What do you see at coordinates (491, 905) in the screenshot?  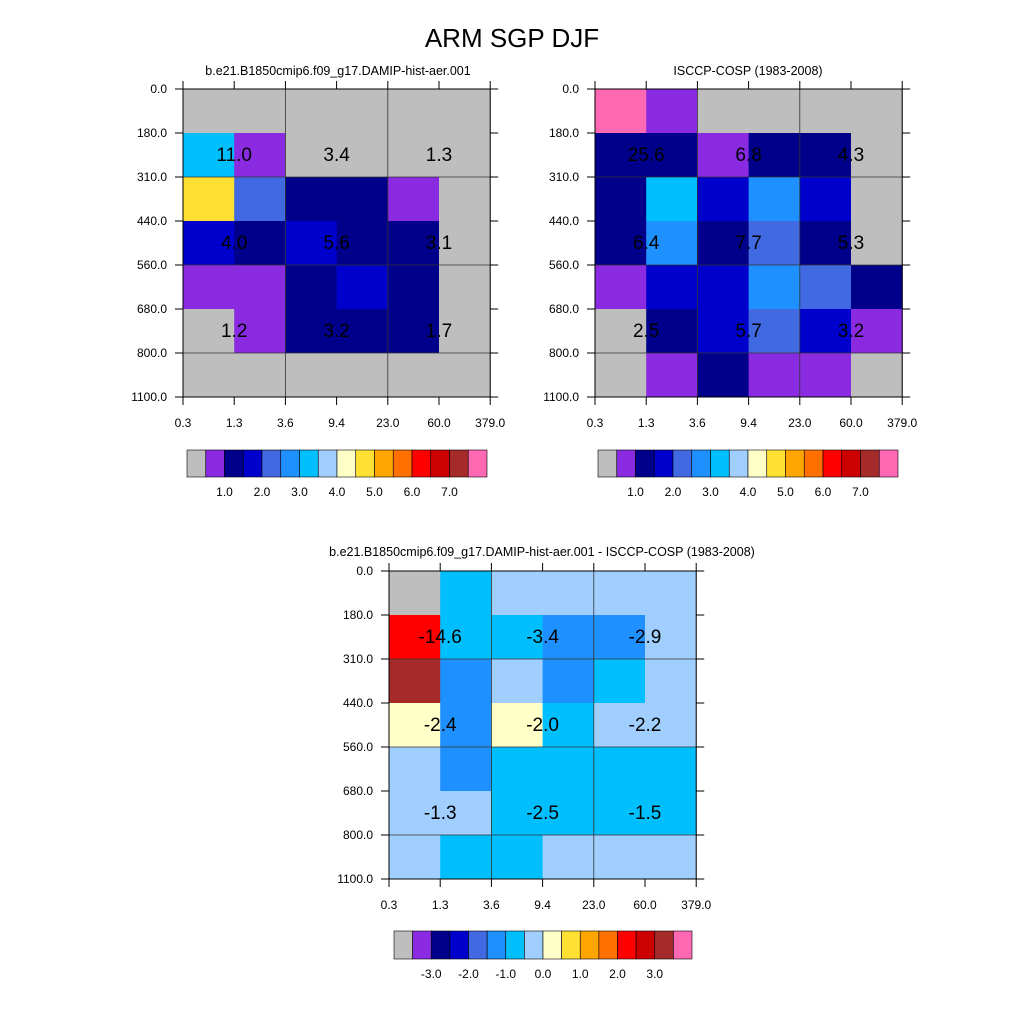 I see `x-tick-label: 3.6` at bounding box center [491, 905].